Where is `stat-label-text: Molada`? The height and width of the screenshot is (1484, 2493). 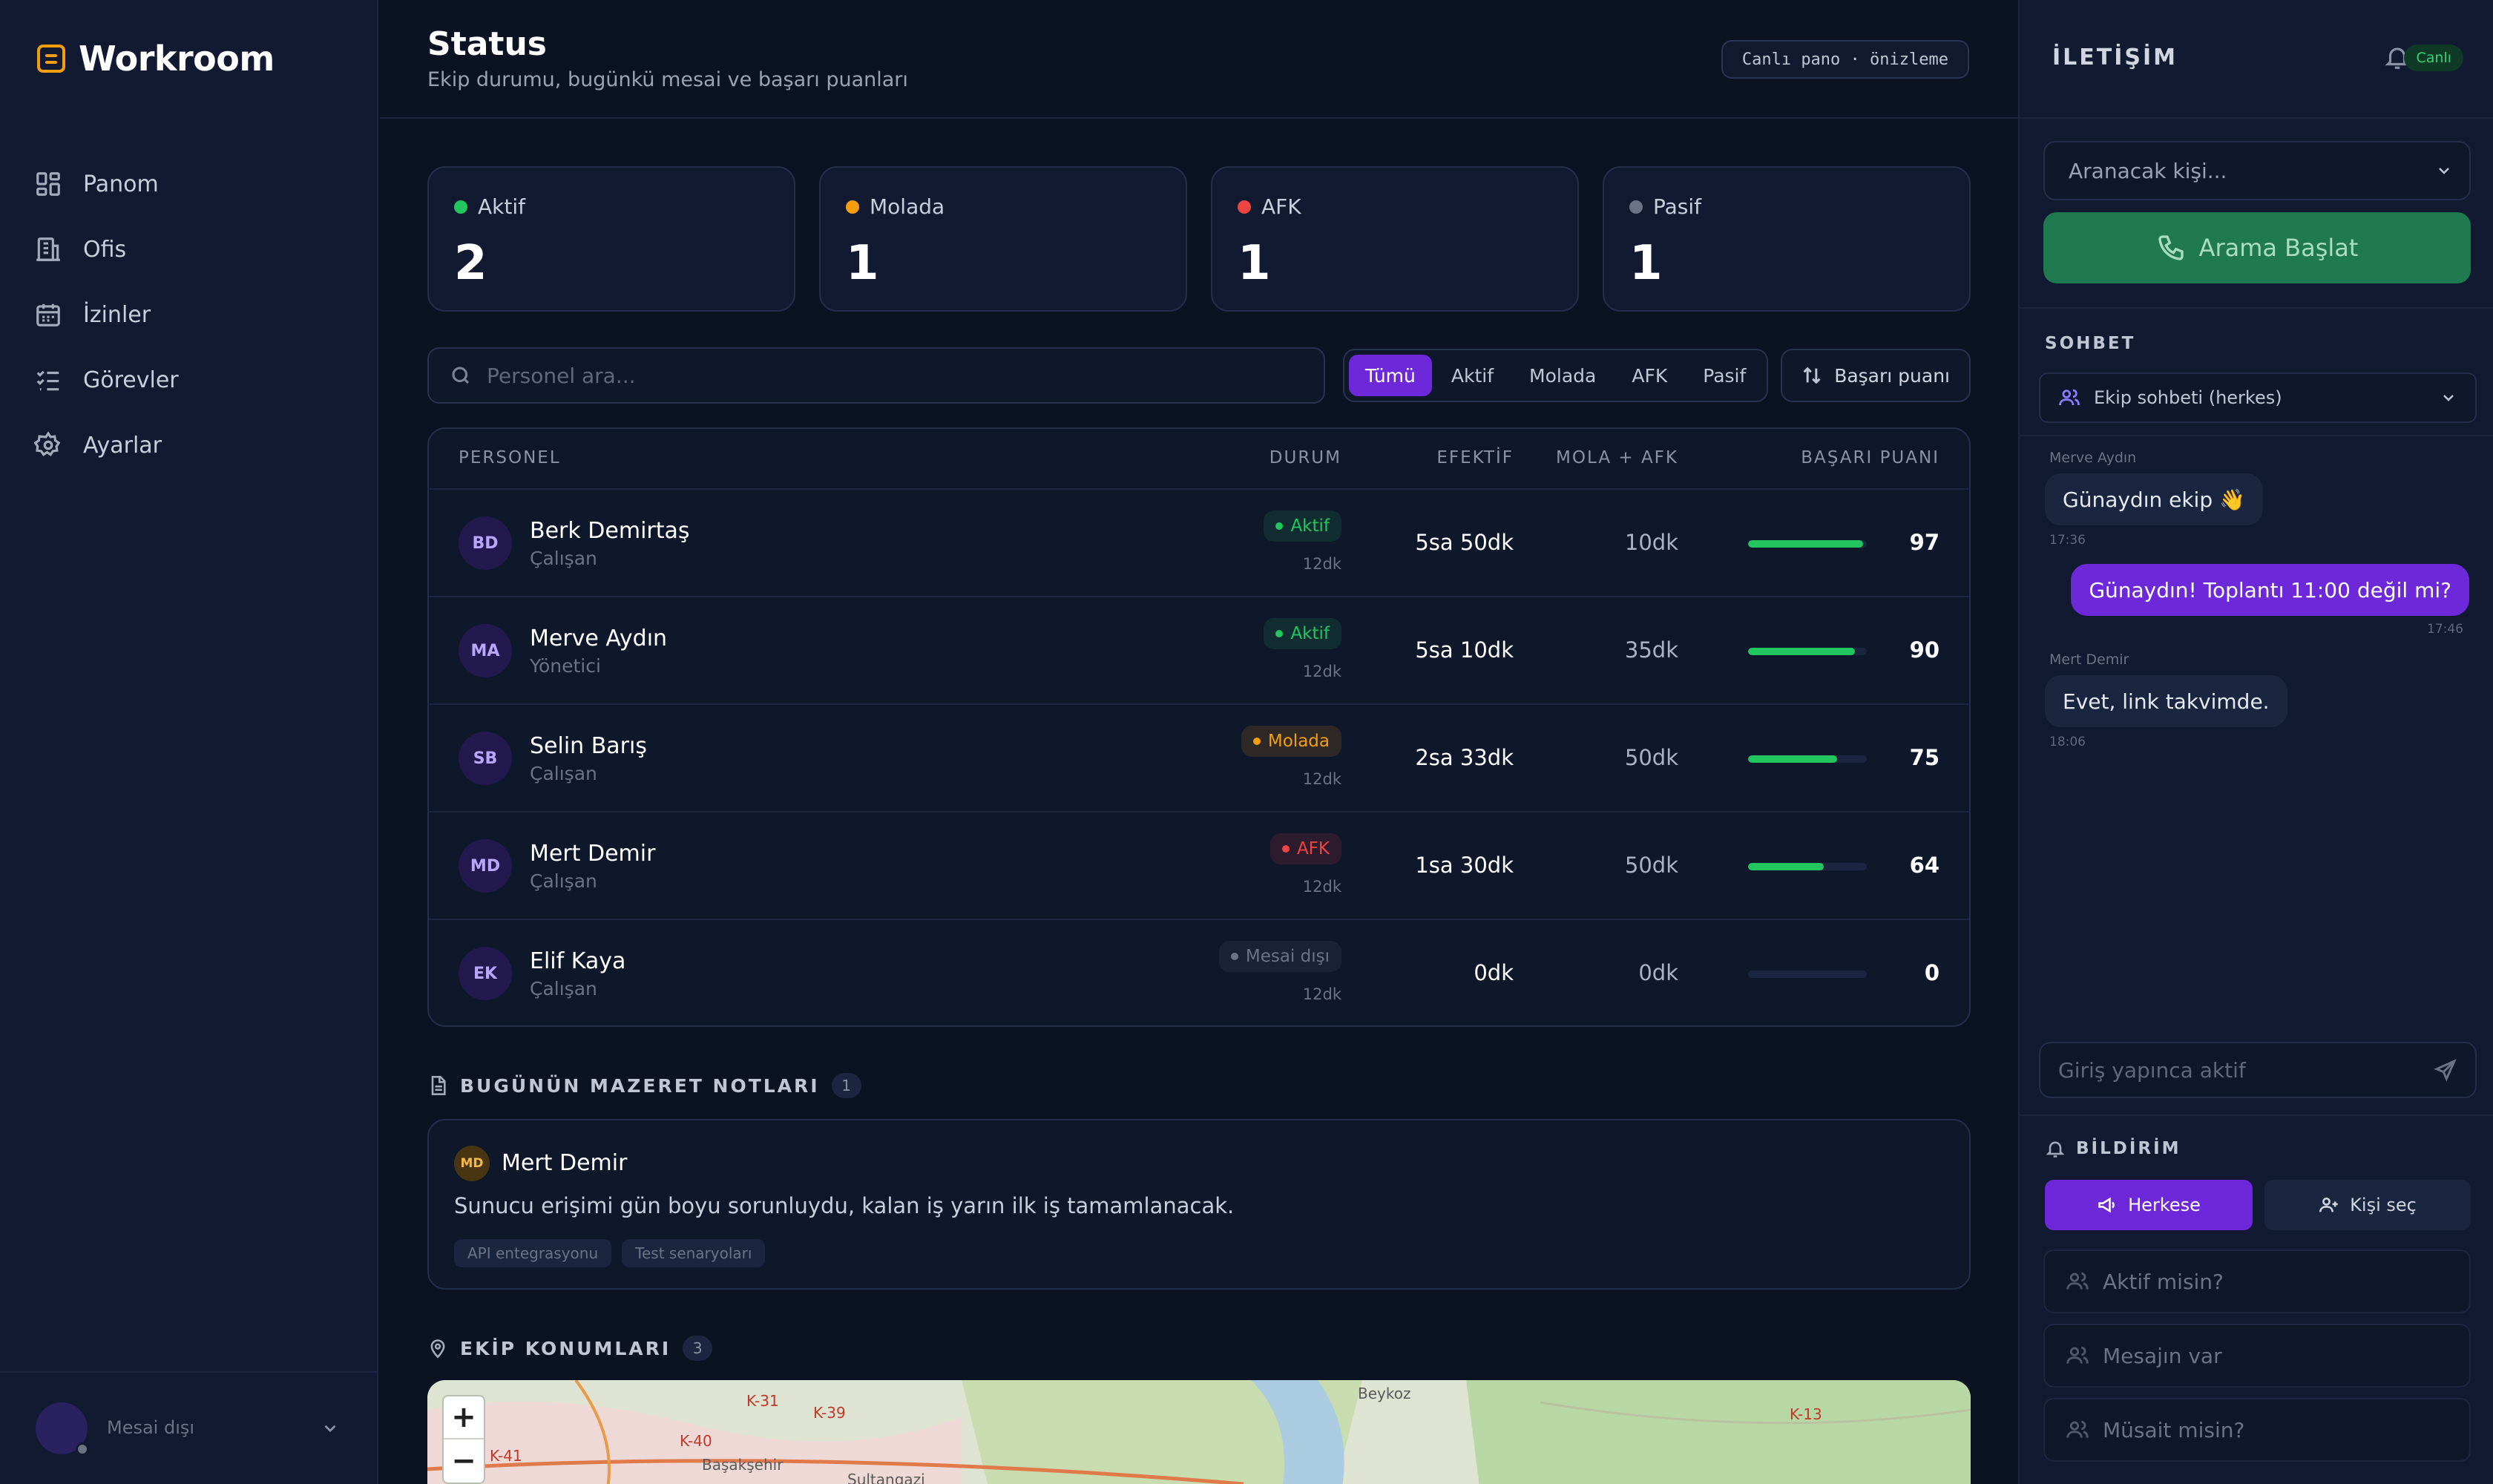 stat-label-text: Molada is located at coordinates (907, 206).